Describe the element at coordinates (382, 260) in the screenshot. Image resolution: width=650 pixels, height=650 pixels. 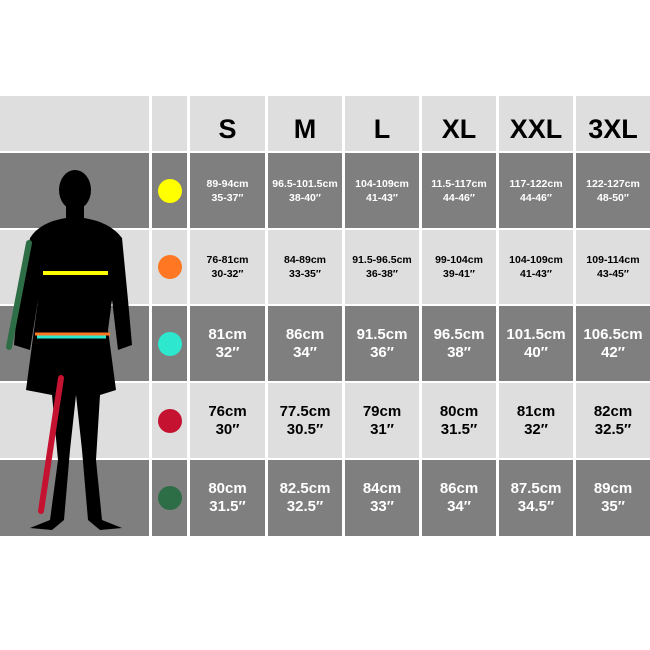
I see `cm-value: 91.5-96.5cm` at that location.